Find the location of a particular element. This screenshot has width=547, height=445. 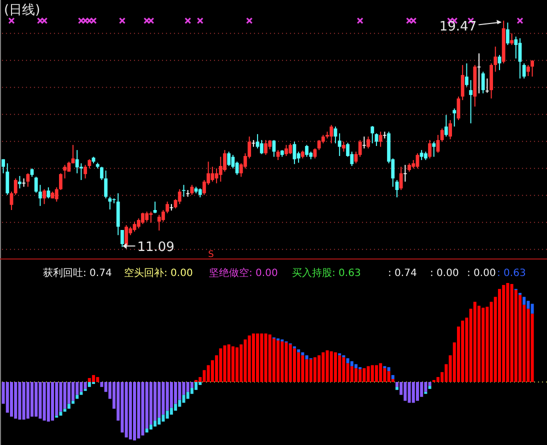

text: : 0.74 is located at coordinates (402, 273).